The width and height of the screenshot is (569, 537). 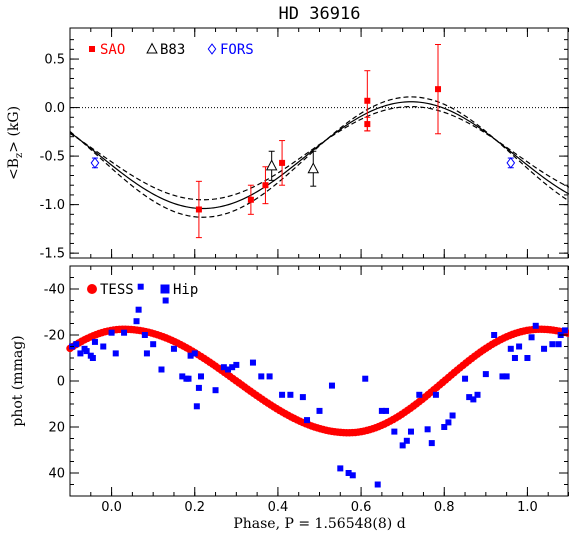 What do you see at coordinates (54, 108) in the screenshot?
I see `y-tick-label: 0.0` at bounding box center [54, 108].